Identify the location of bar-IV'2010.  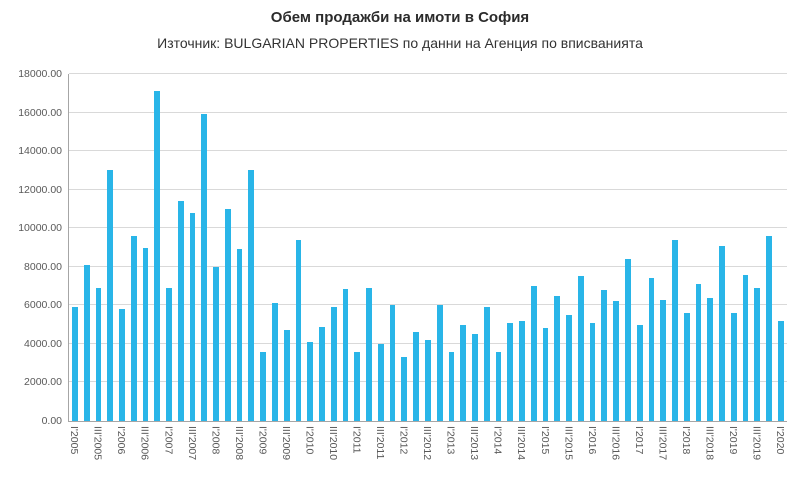
(345, 354).